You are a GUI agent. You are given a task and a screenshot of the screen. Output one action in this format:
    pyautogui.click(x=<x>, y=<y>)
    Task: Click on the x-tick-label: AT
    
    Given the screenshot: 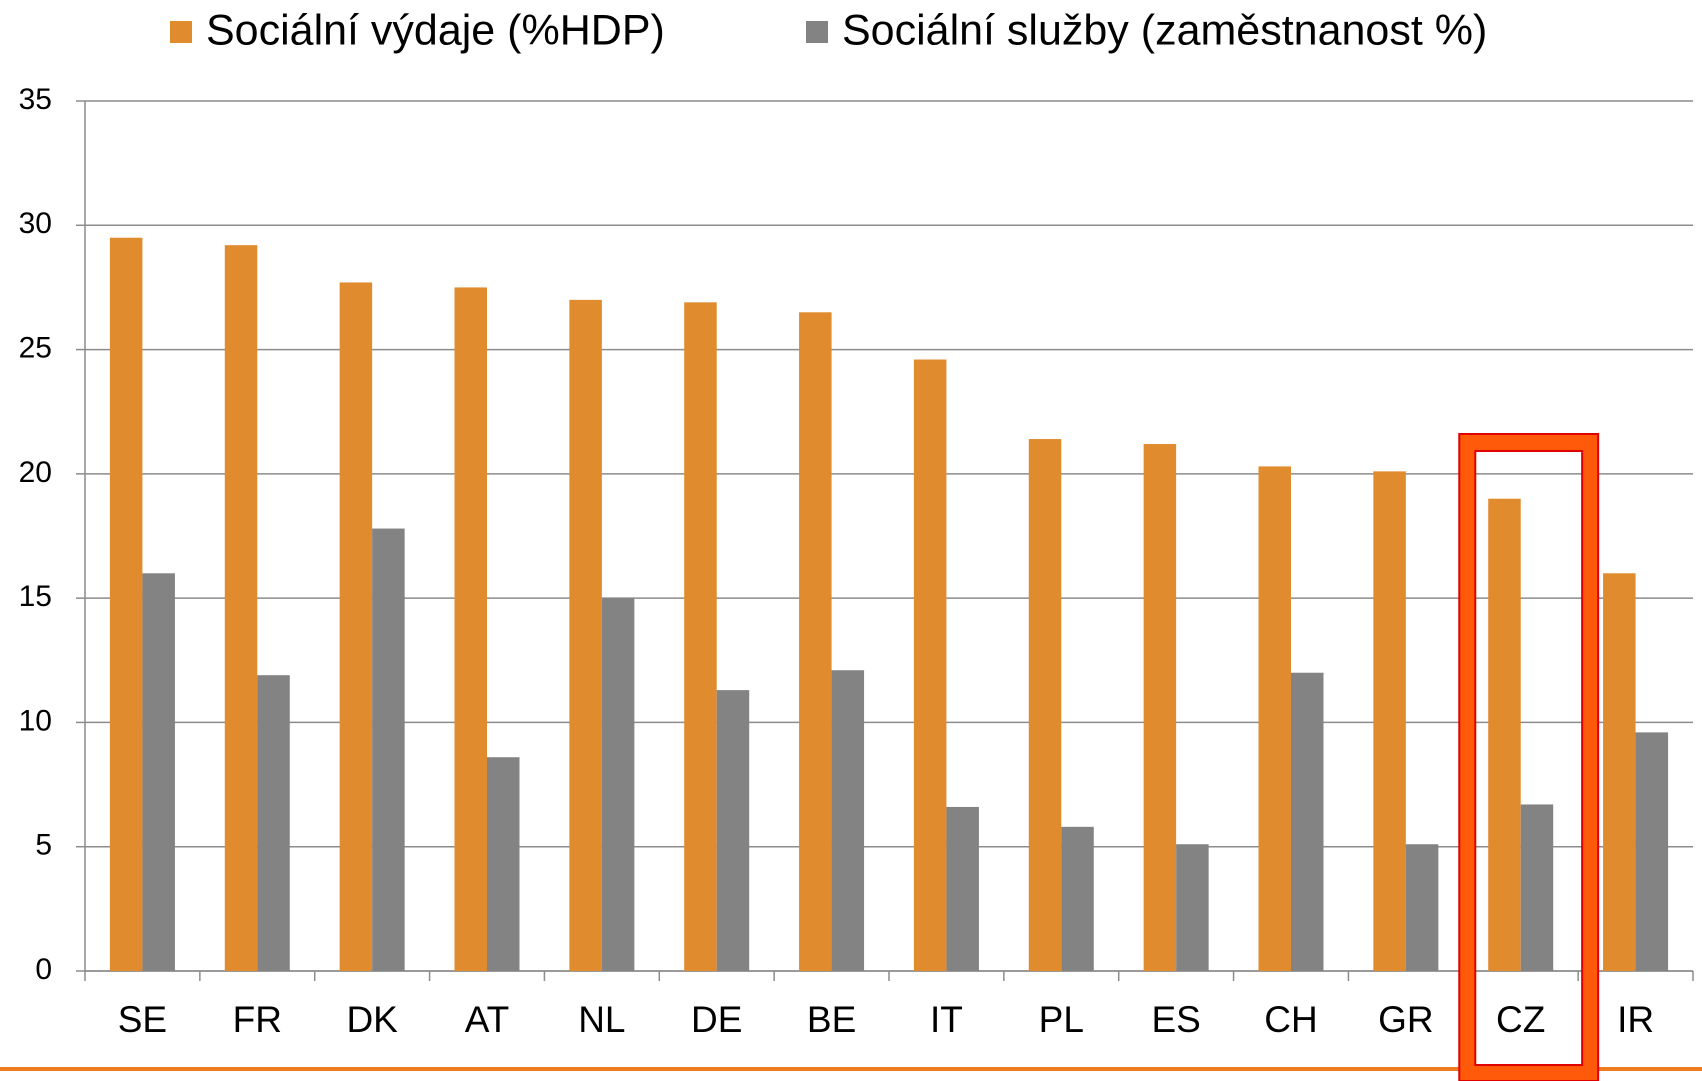 What is the action you would take?
    pyautogui.click(x=487, y=1019)
    